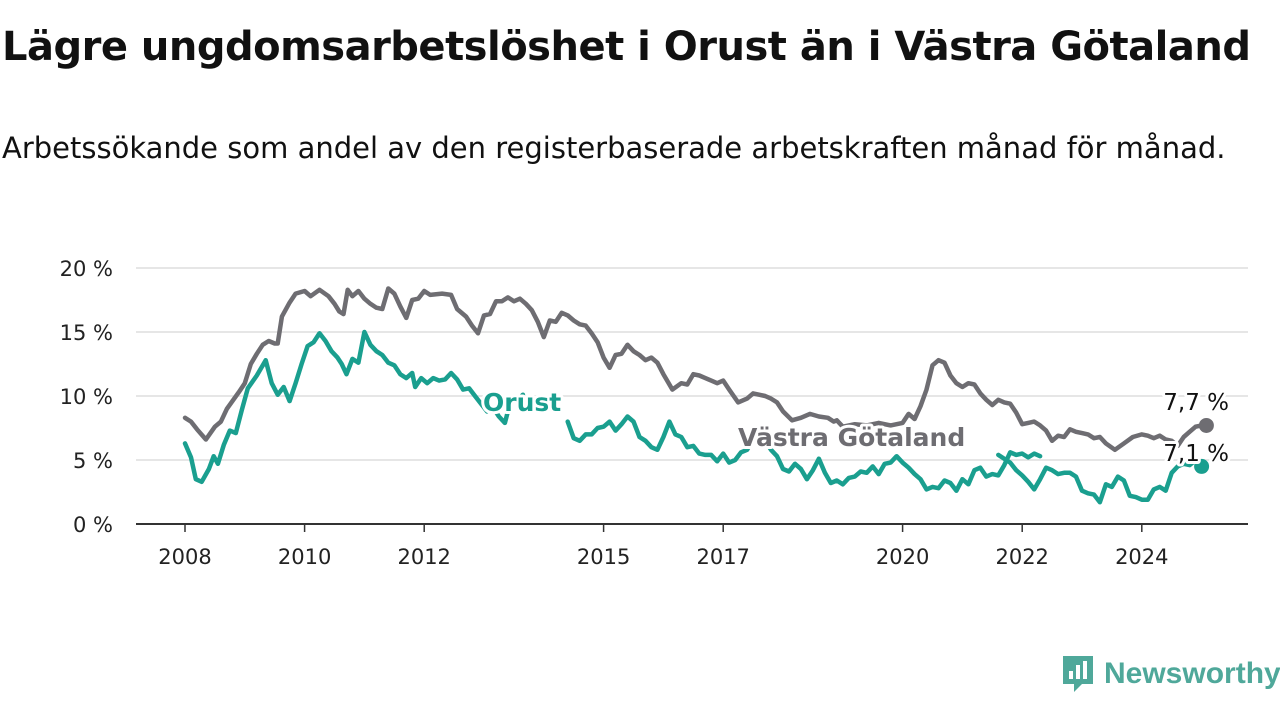  Describe the element at coordinates (603, 557) in the screenshot. I see `x-tick-label: 2015` at that location.